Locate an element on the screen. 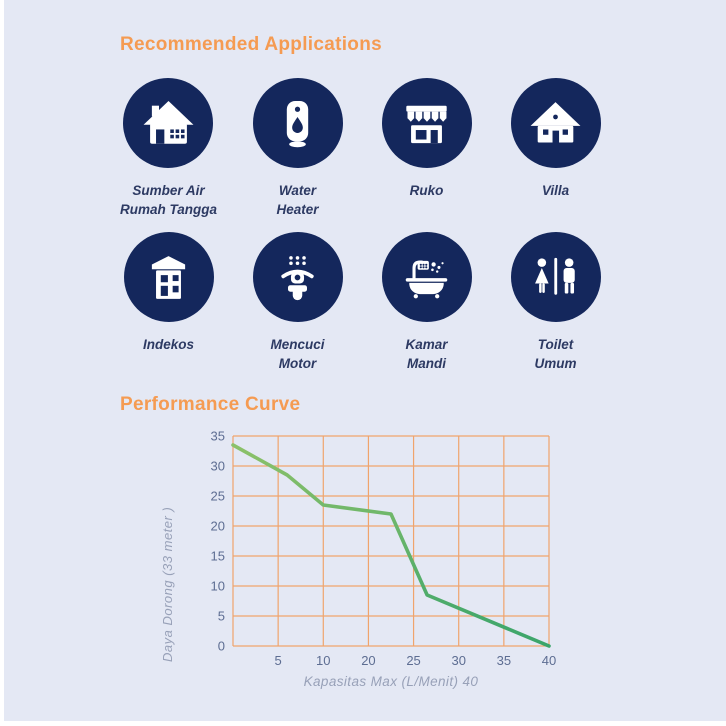  application-label: Mencuci Motor is located at coordinates (297, 354).